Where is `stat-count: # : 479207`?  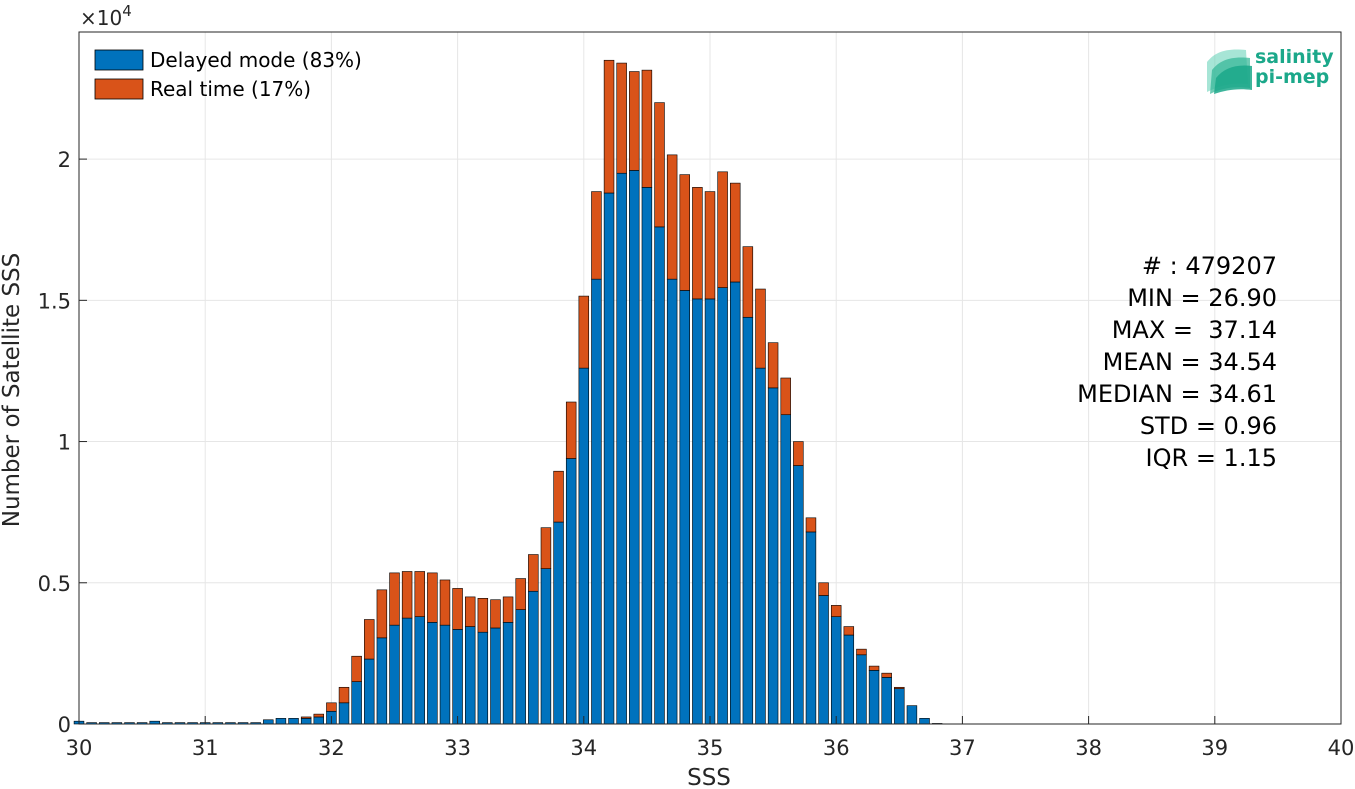 stat-count: # : 479207 is located at coordinates (1209, 266).